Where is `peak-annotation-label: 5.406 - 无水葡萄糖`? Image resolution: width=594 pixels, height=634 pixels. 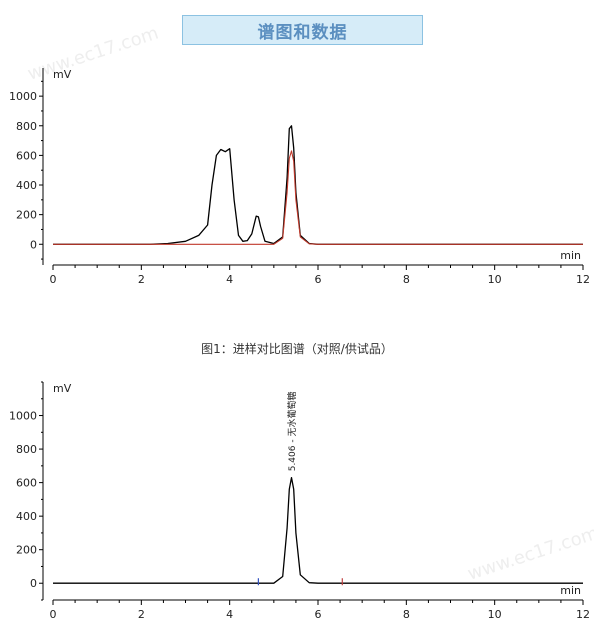
peak-annotation-label: 5.406 - 无水葡萄糖 is located at coordinates (292, 432).